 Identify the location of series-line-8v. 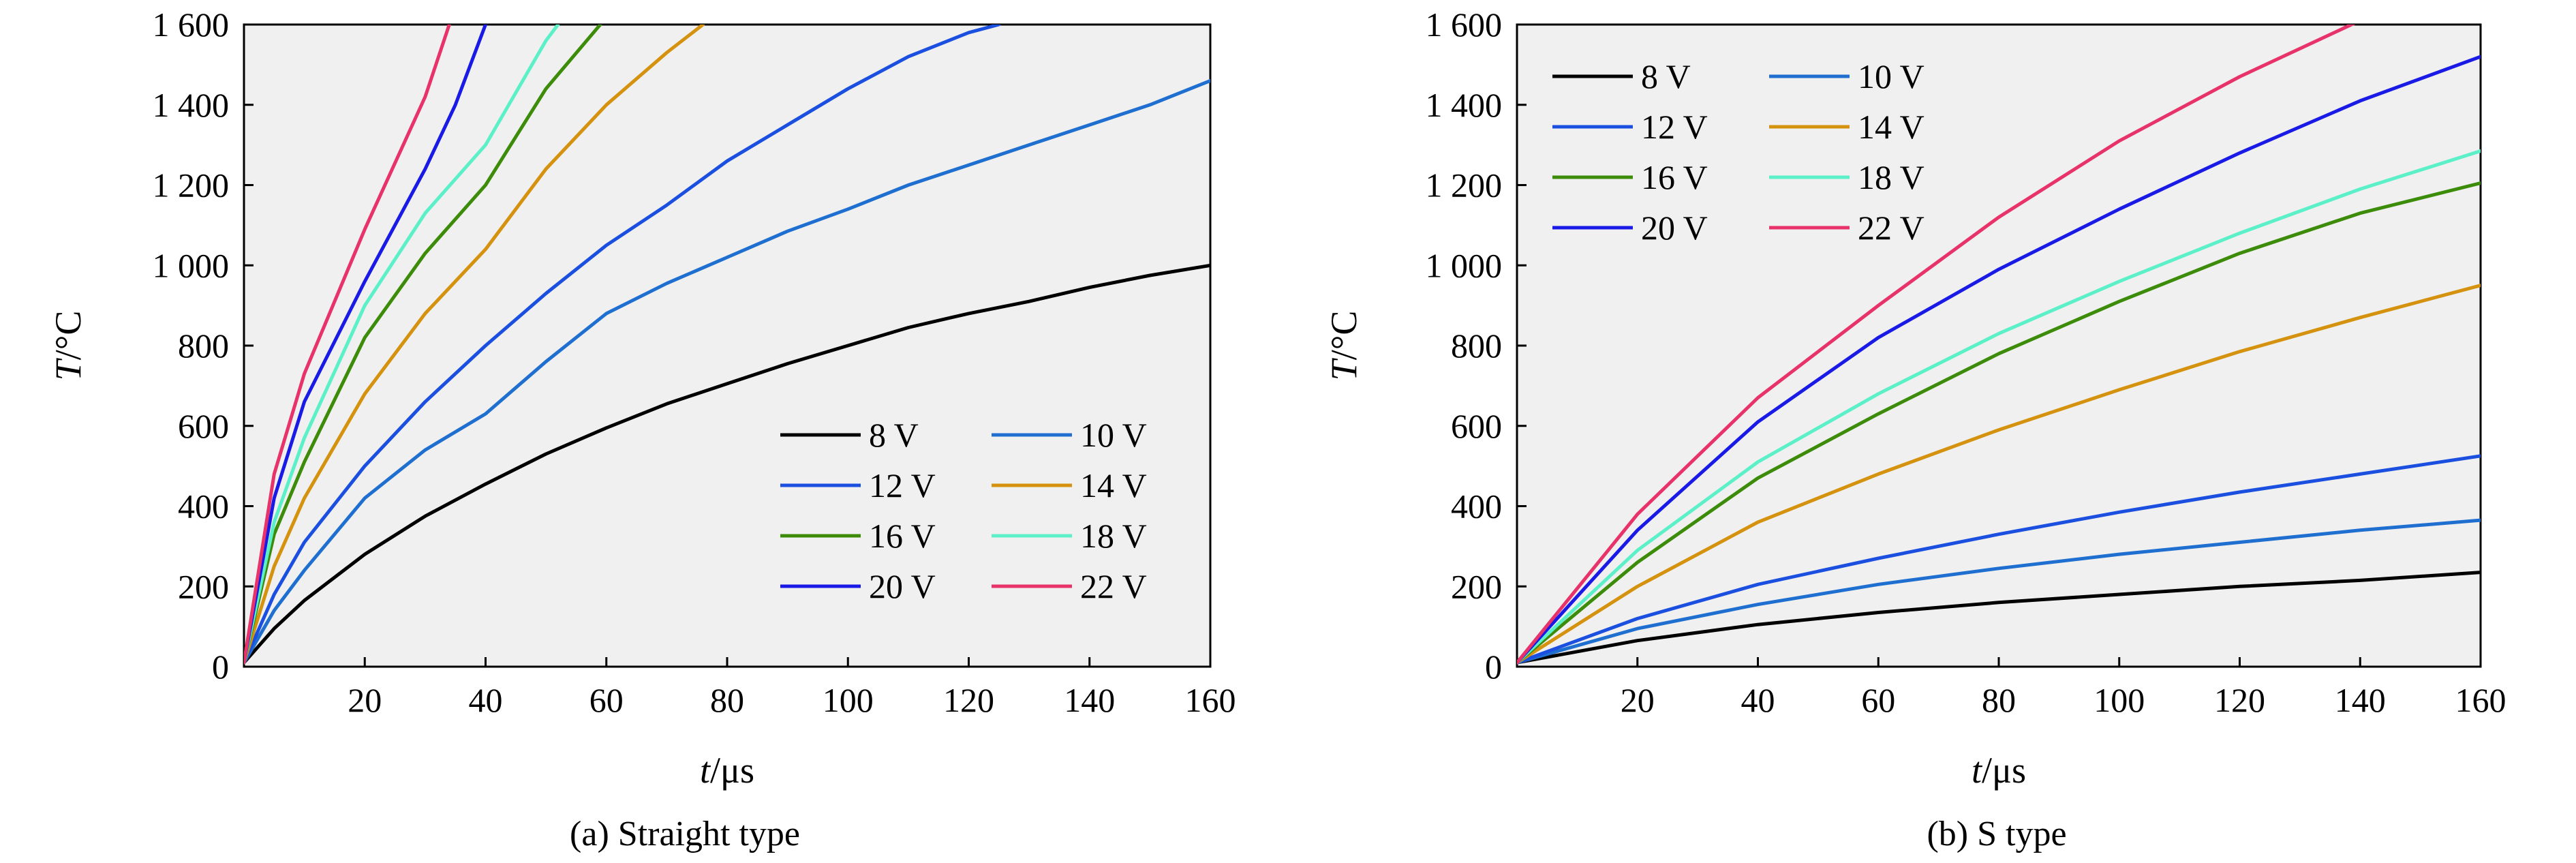
(1999, 618).